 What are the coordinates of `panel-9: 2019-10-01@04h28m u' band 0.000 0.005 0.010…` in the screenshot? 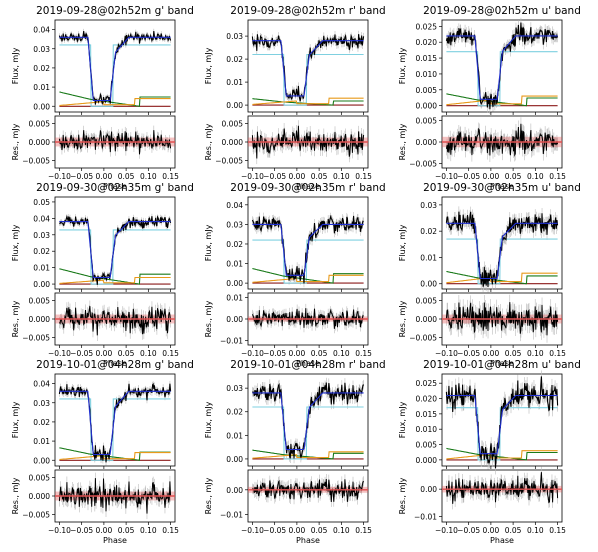 It's located at (489, 452).